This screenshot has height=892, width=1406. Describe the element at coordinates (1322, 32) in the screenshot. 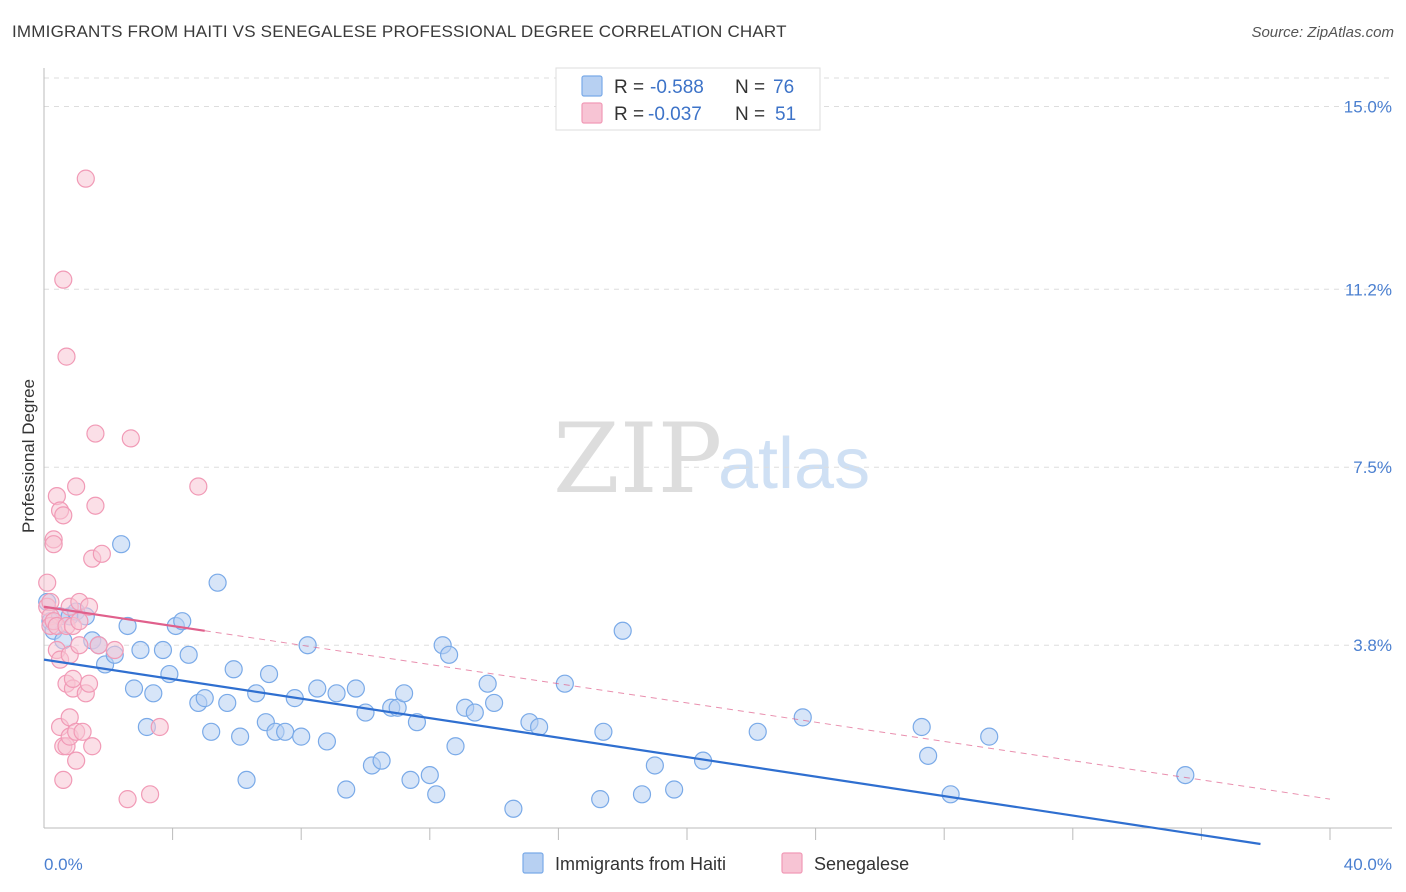

I see `chart-source: Source: ZipAtlas.com` at that location.